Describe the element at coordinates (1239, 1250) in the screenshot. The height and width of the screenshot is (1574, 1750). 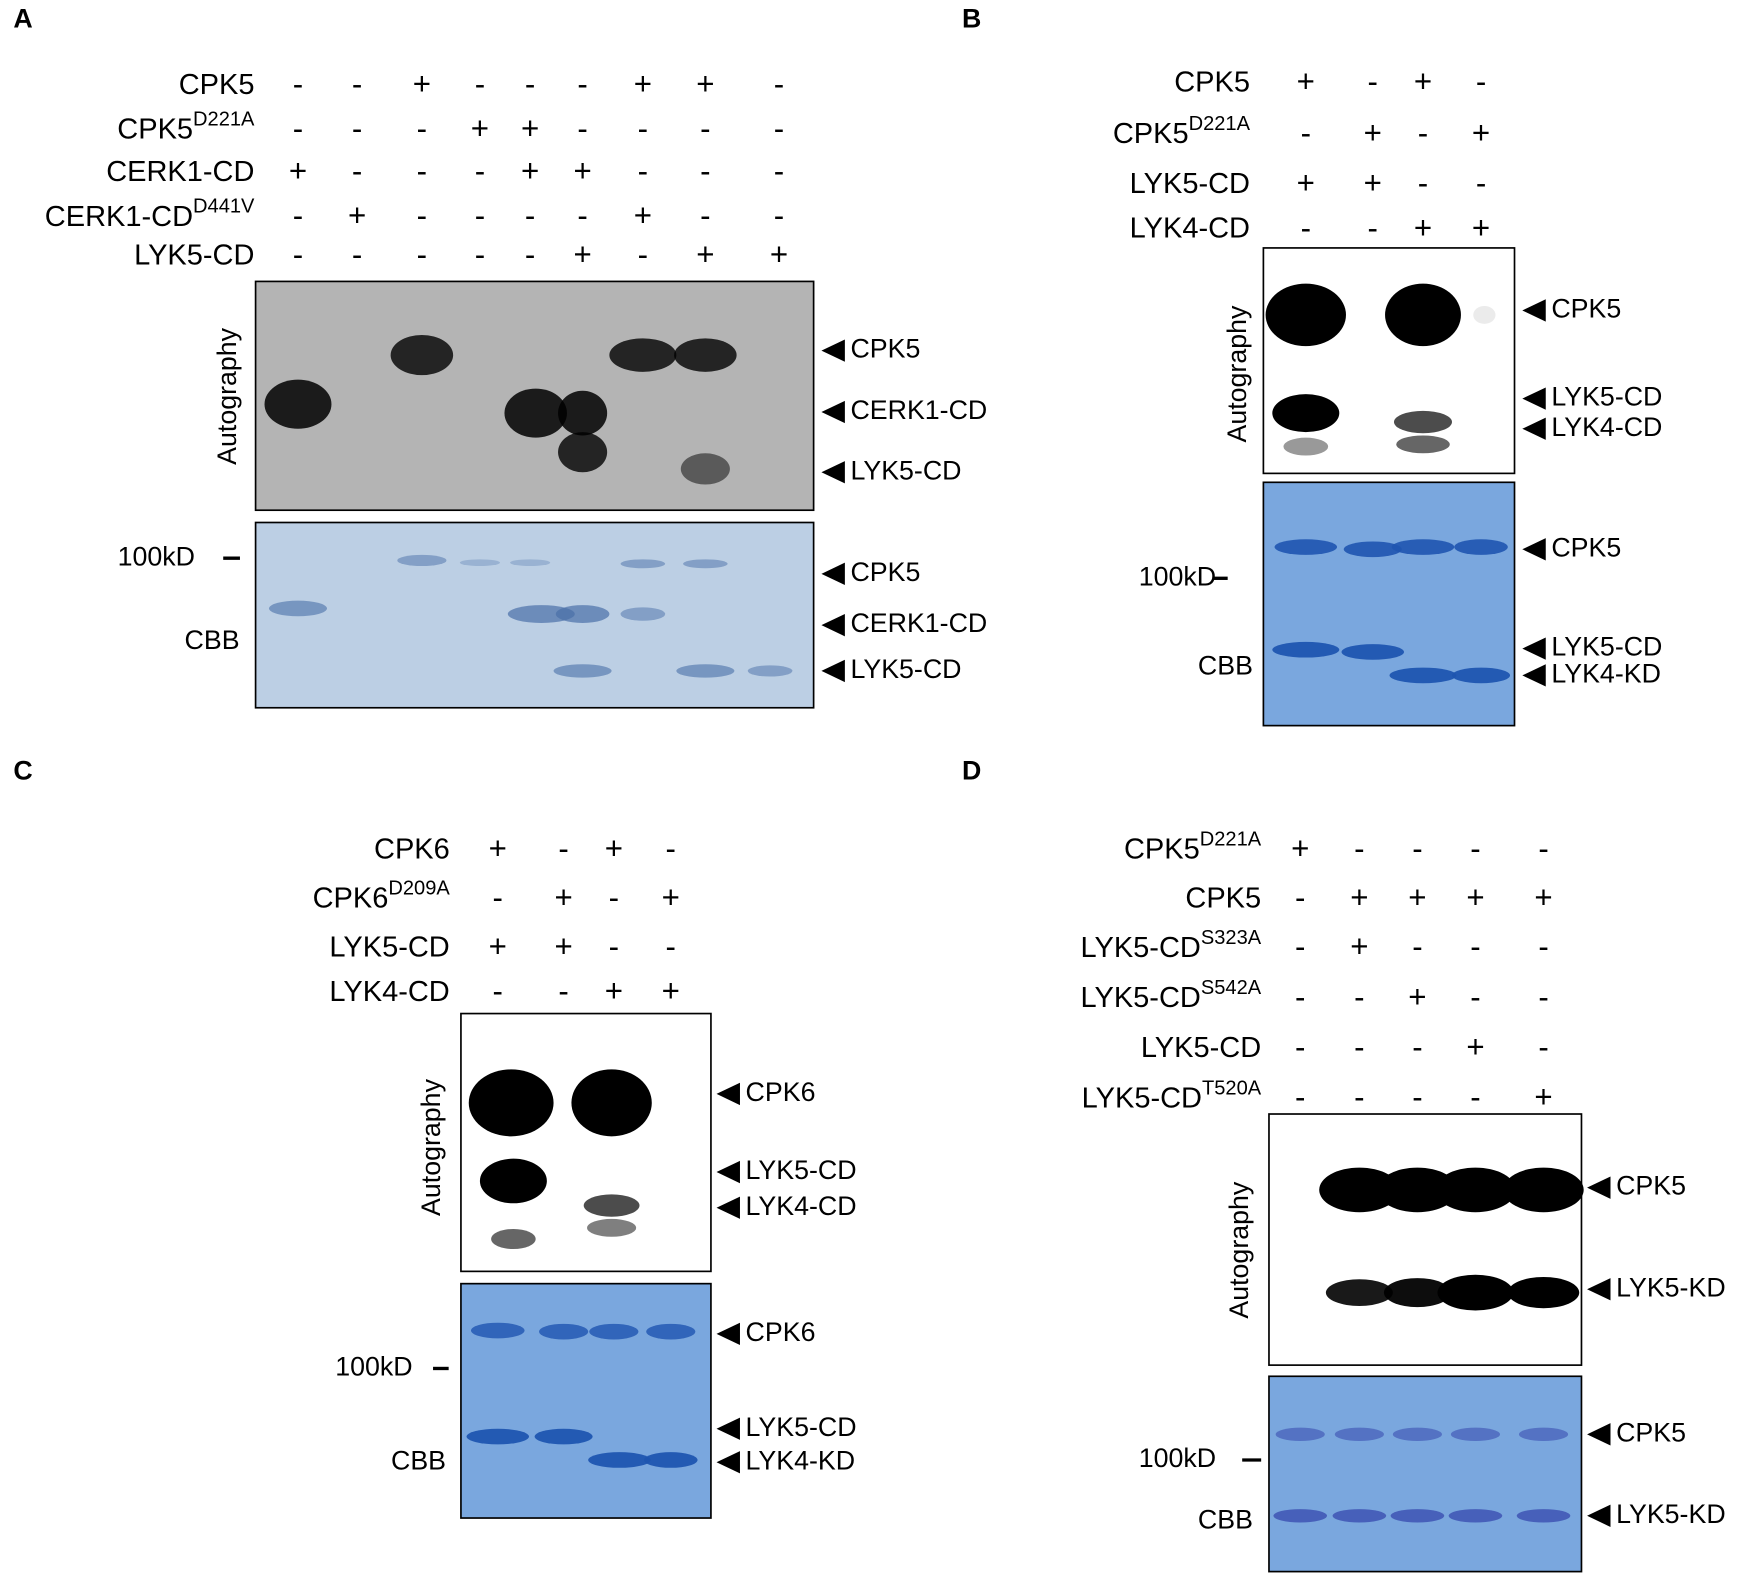
I see `side-label: Autography` at that location.